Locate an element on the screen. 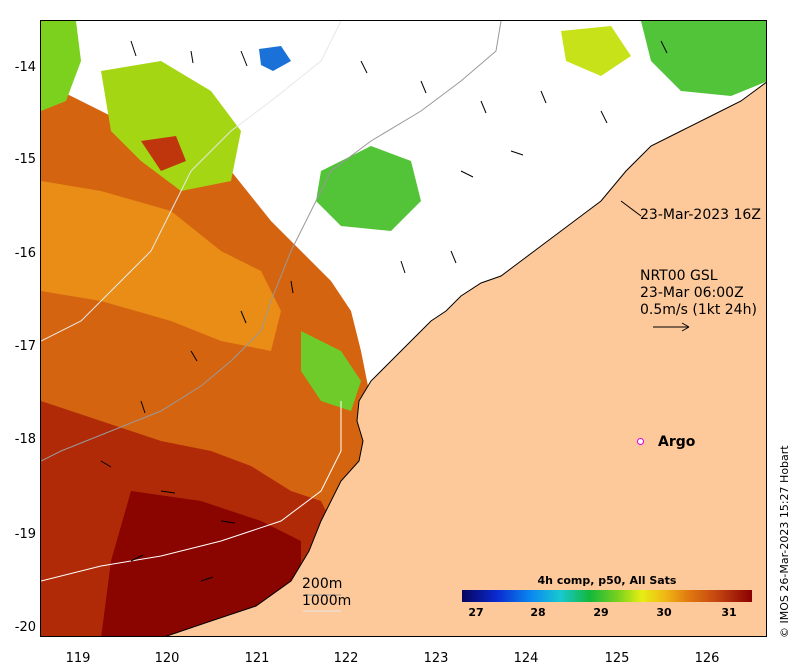 This screenshot has height=672, width=810. lon-tick: 119 is located at coordinates (78, 658).